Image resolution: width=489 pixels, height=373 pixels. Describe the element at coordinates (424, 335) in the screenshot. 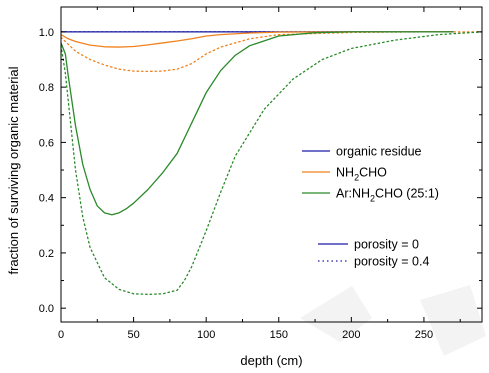

I see `x-tick-label: 250` at that location.